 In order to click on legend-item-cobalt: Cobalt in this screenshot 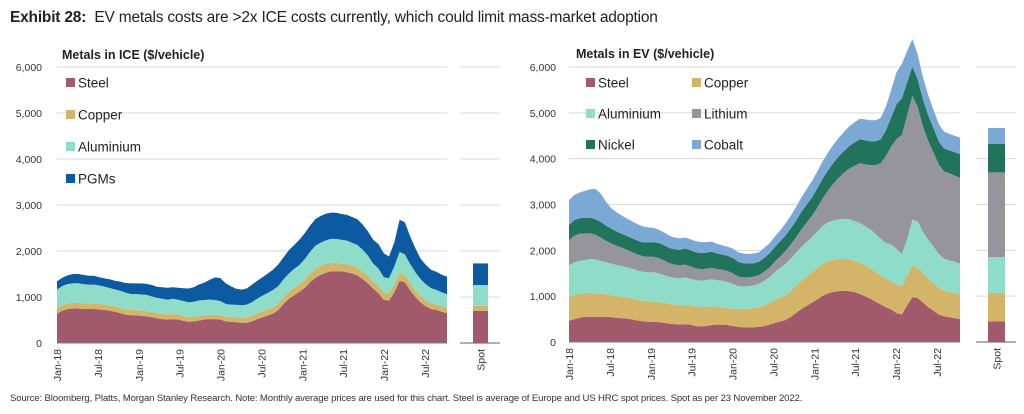, I will do `click(717, 145)`.